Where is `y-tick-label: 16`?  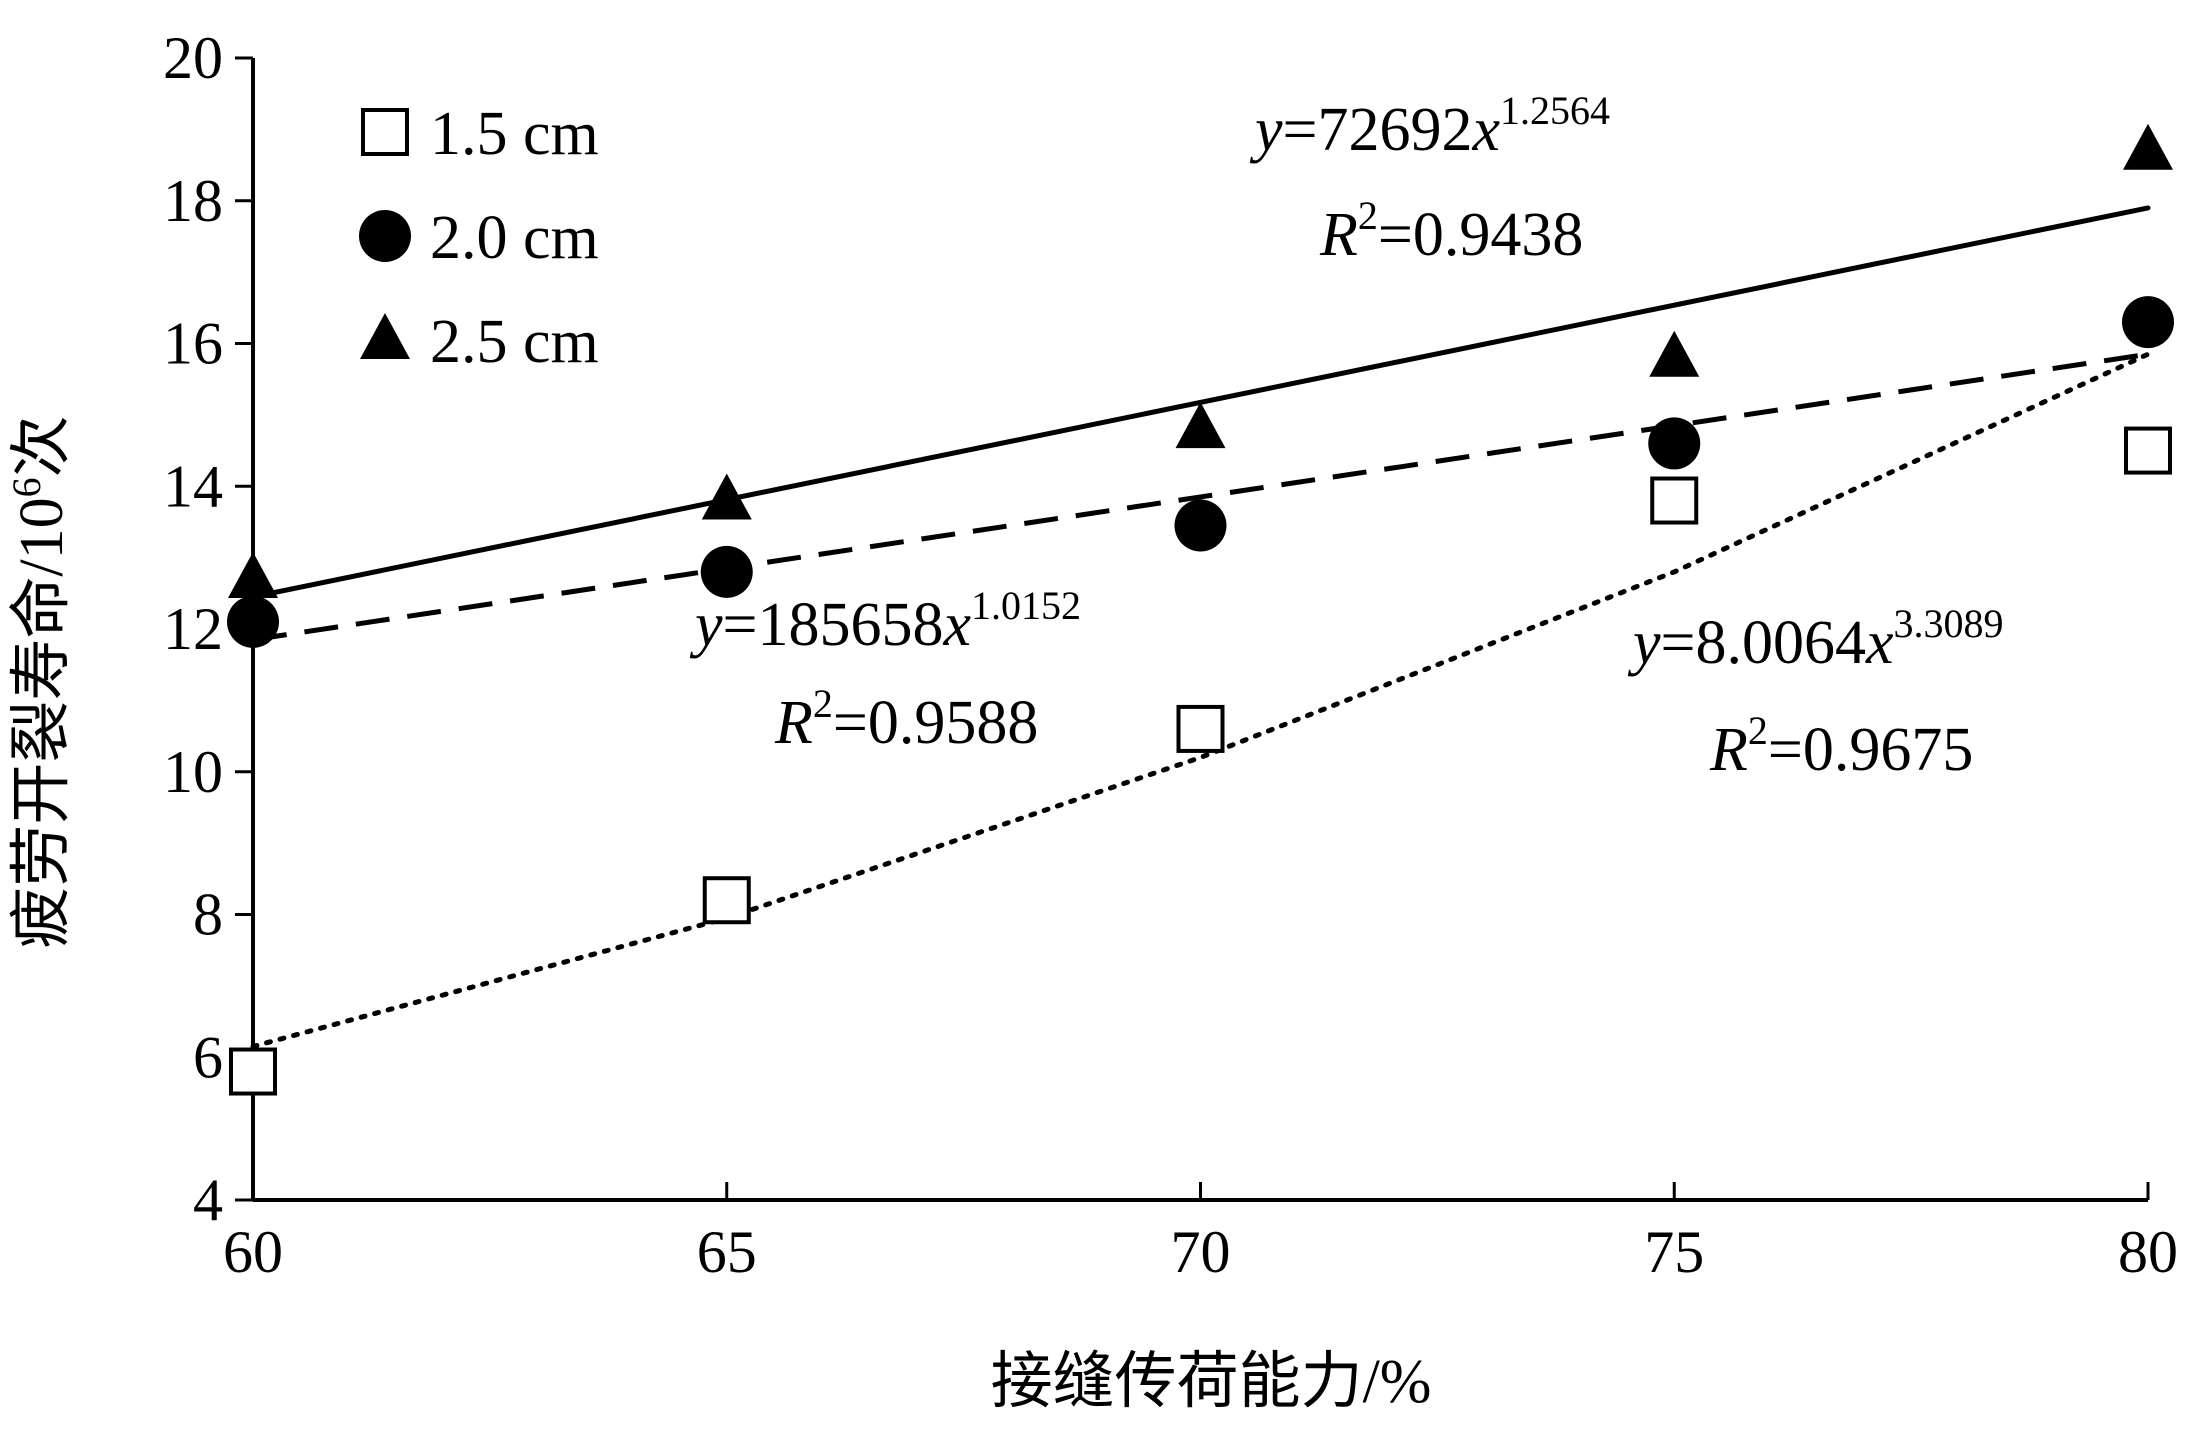 y-tick-label: 16 is located at coordinates (193, 344).